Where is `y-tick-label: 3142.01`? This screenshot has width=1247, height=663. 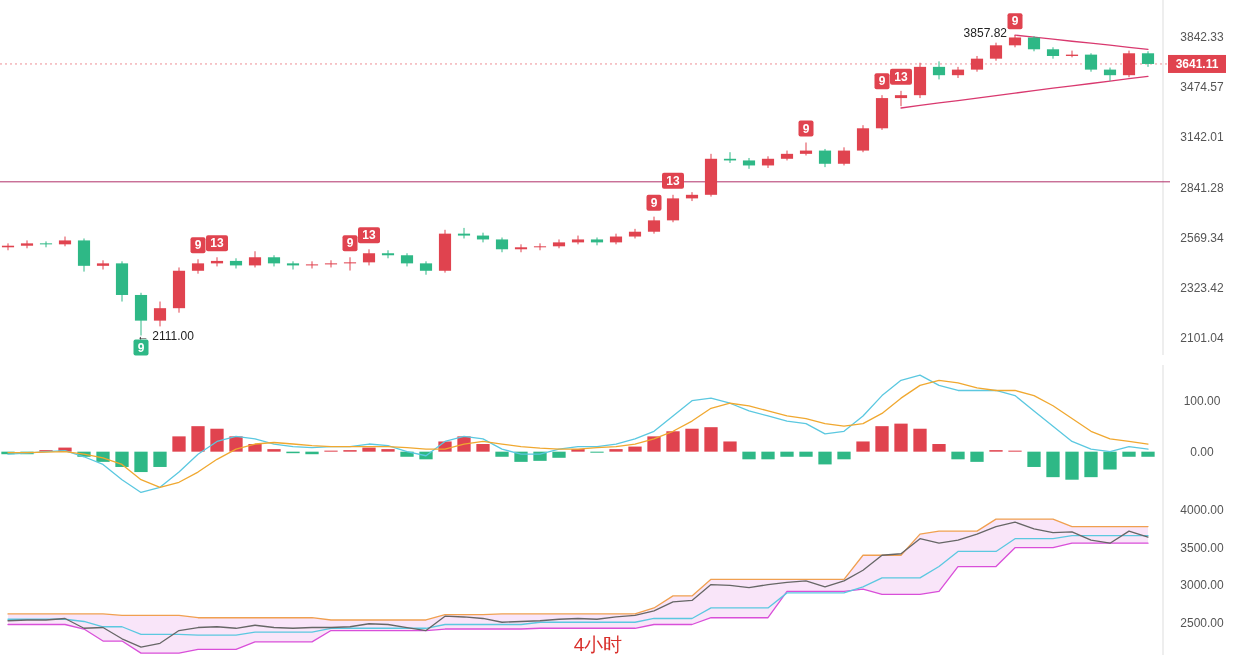
y-tick-label: 3142.01 is located at coordinates (1202, 137).